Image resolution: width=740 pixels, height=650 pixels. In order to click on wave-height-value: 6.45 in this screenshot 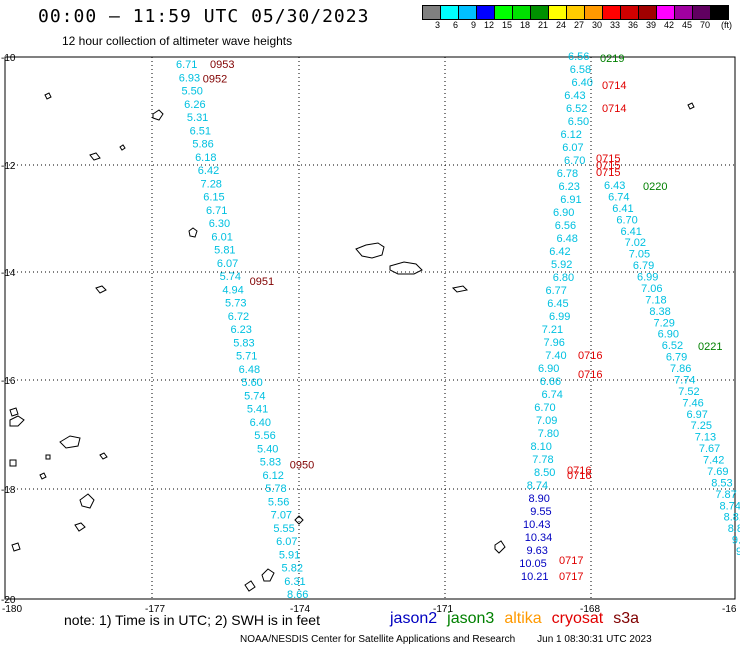, I will do `click(557, 304)`.